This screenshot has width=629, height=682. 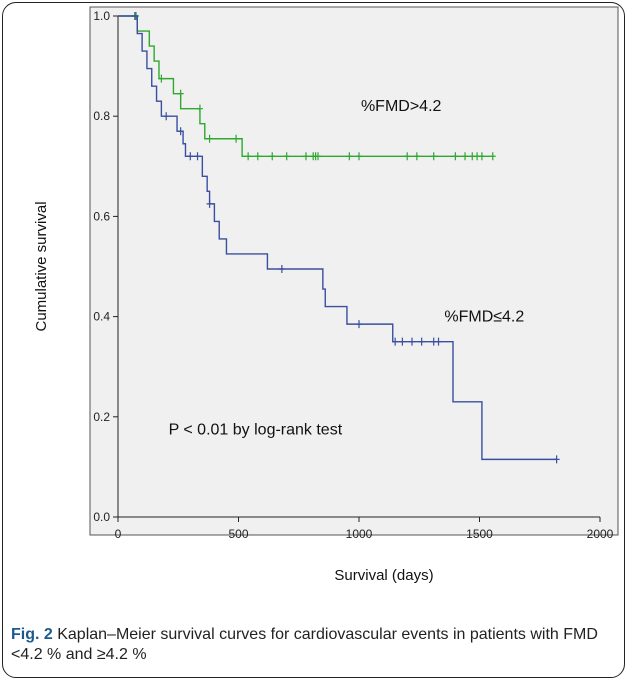 What do you see at coordinates (383, 575) in the screenshot?
I see `x-axis-label: Survival (days)` at bounding box center [383, 575].